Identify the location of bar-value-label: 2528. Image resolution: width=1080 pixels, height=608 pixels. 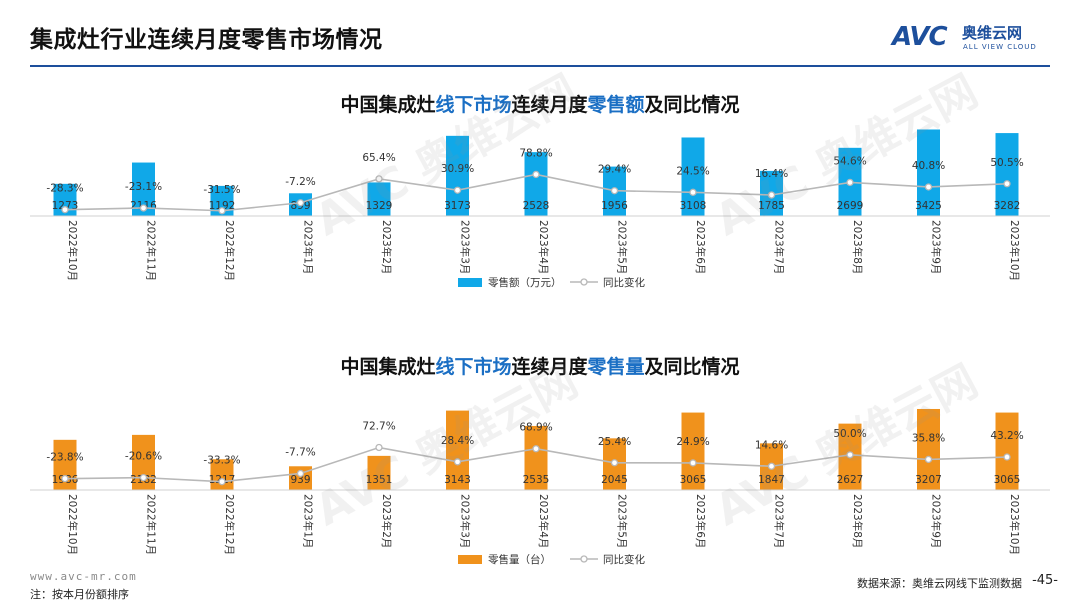
(536, 206).